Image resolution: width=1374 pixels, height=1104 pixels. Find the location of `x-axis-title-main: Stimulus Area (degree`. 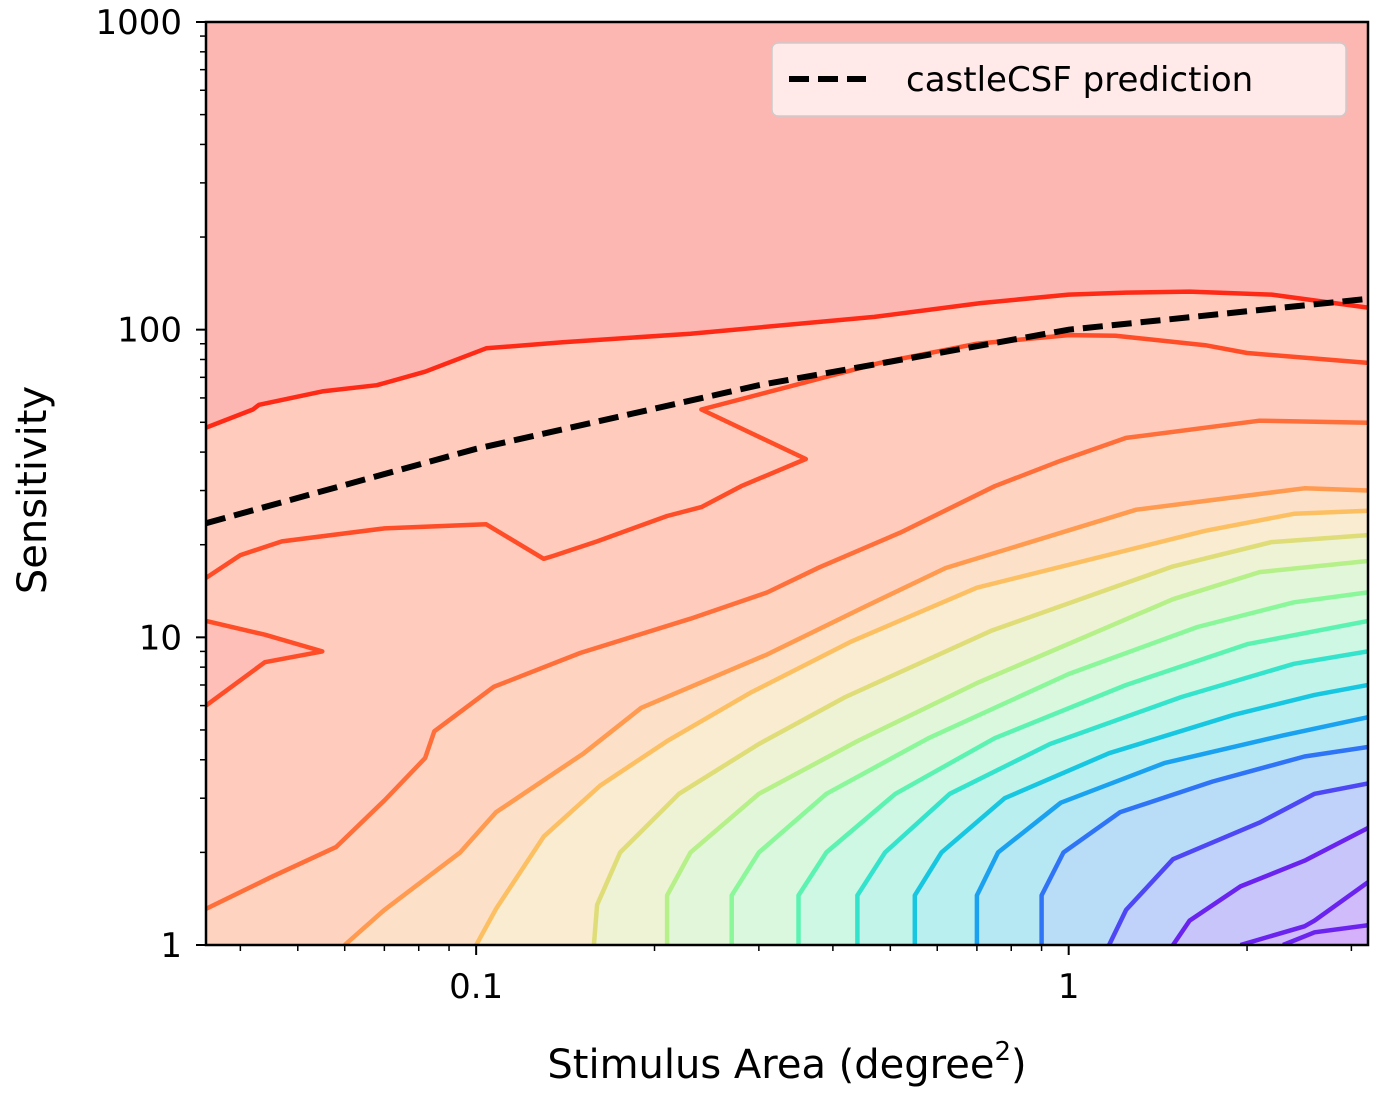

x-axis-title-main: Stimulus Area (degree is located at coordinates (770, 1065).